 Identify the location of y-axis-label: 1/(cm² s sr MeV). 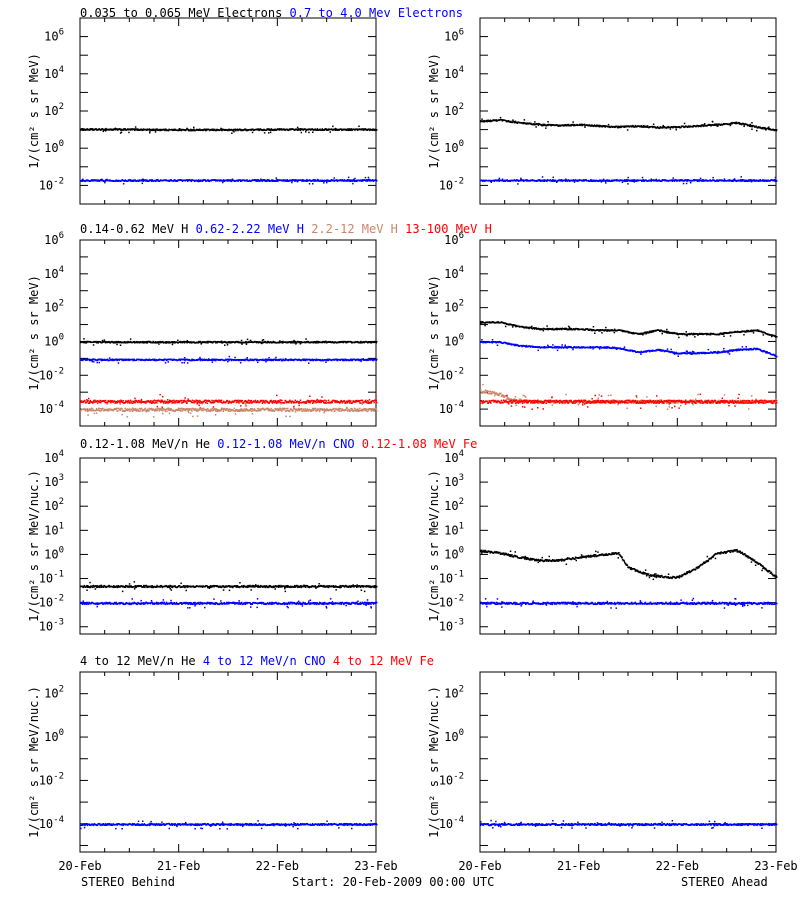
(34, 333).